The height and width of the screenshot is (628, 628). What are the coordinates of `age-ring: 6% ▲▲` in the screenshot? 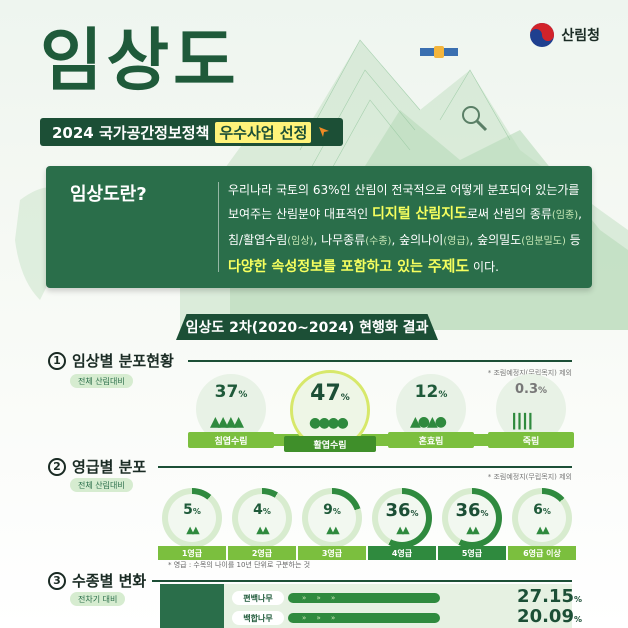 It's located at (542, 518).